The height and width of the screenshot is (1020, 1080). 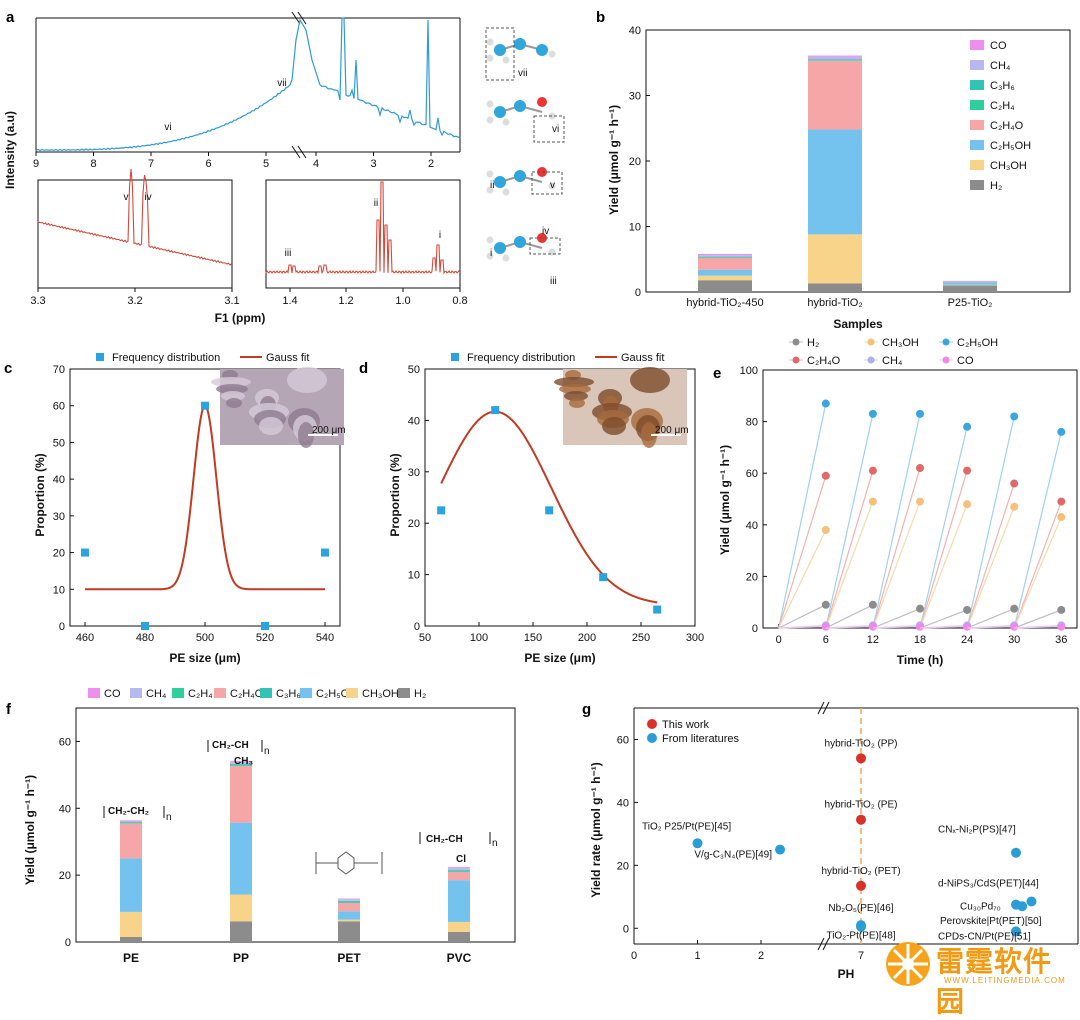 I want to click on peak-label-ii: ii, so click(x=376, y=203).